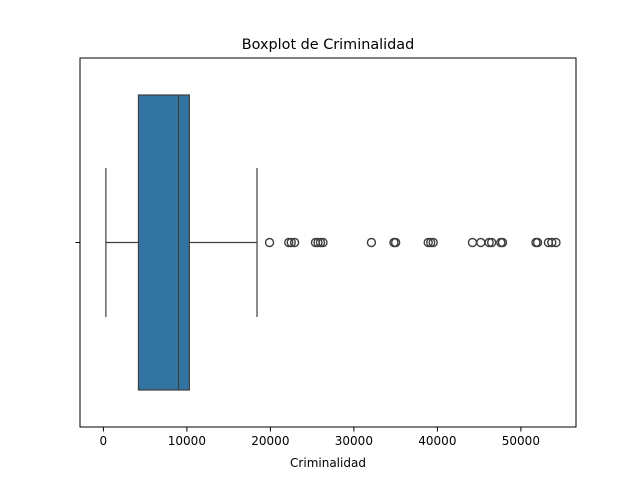 The width and height of the screenshot is (640, 480). What do you see at coordinates (270, 441) in the screenshot?
I see `x-tick-label: 20000` at bounding box center [270, 441].